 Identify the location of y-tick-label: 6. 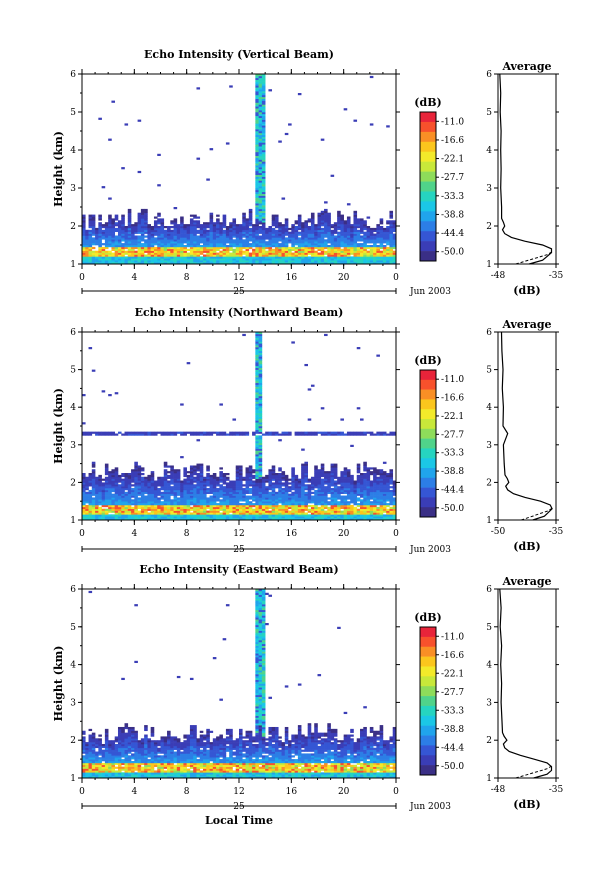
(73, 75).